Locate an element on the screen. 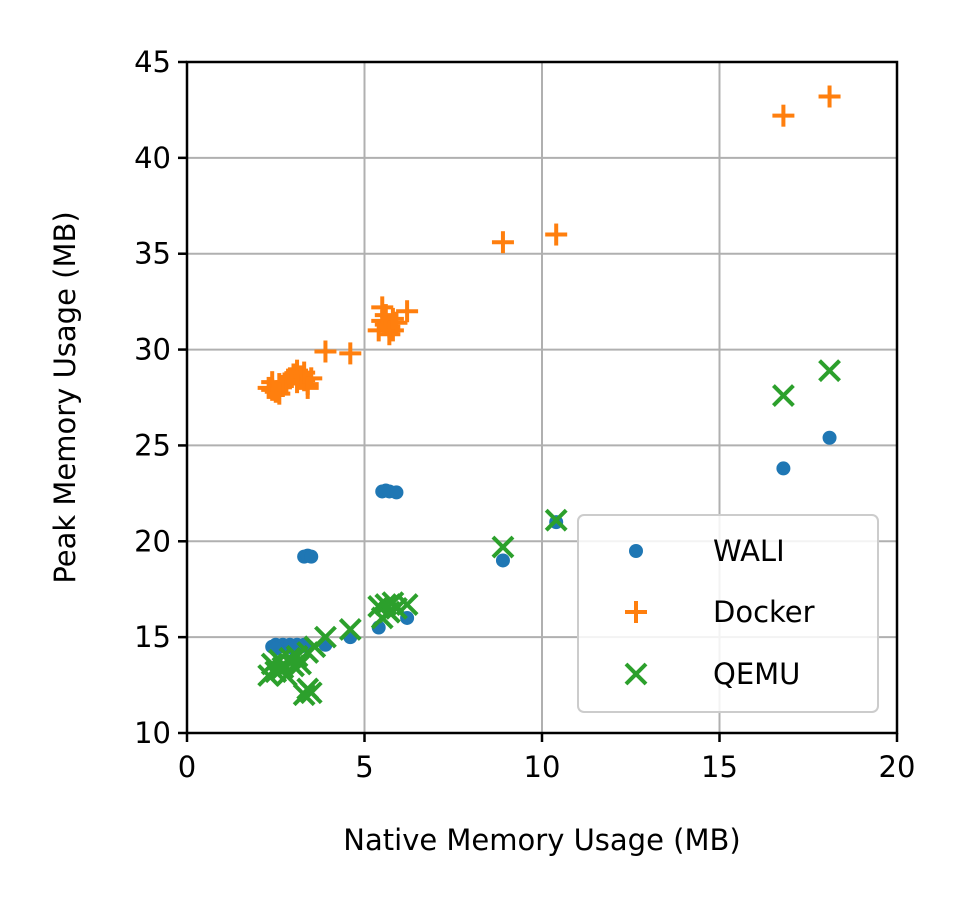 The image size is (971, 910). y-tick-label: 10 is located at coordinates (152, 733).